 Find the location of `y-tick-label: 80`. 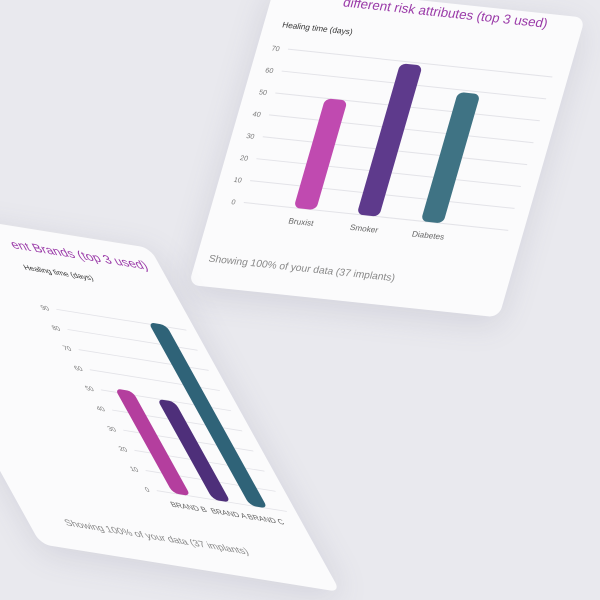

y-tick-label: 80 is located at coordinates (56, 327).